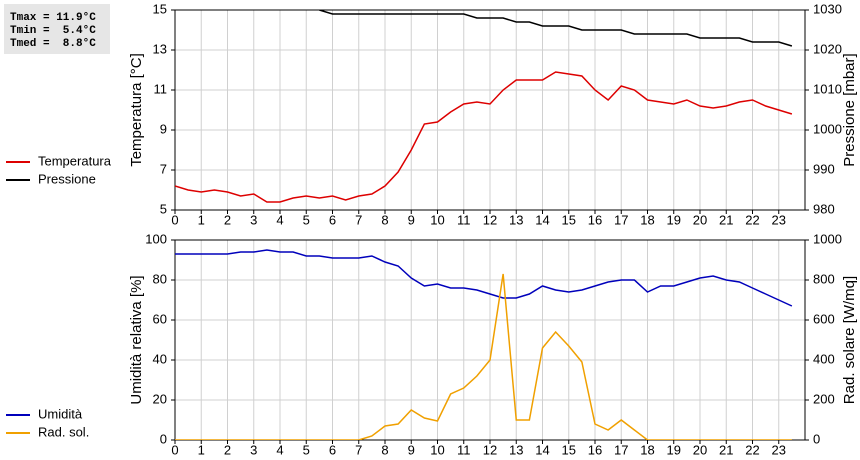 The height and width of the screenshot is (460, 860). What do you see at coordinates (824, 208) in the screenshot?
I see `y2-tick-label: 980` at bounding box center [824, 208].